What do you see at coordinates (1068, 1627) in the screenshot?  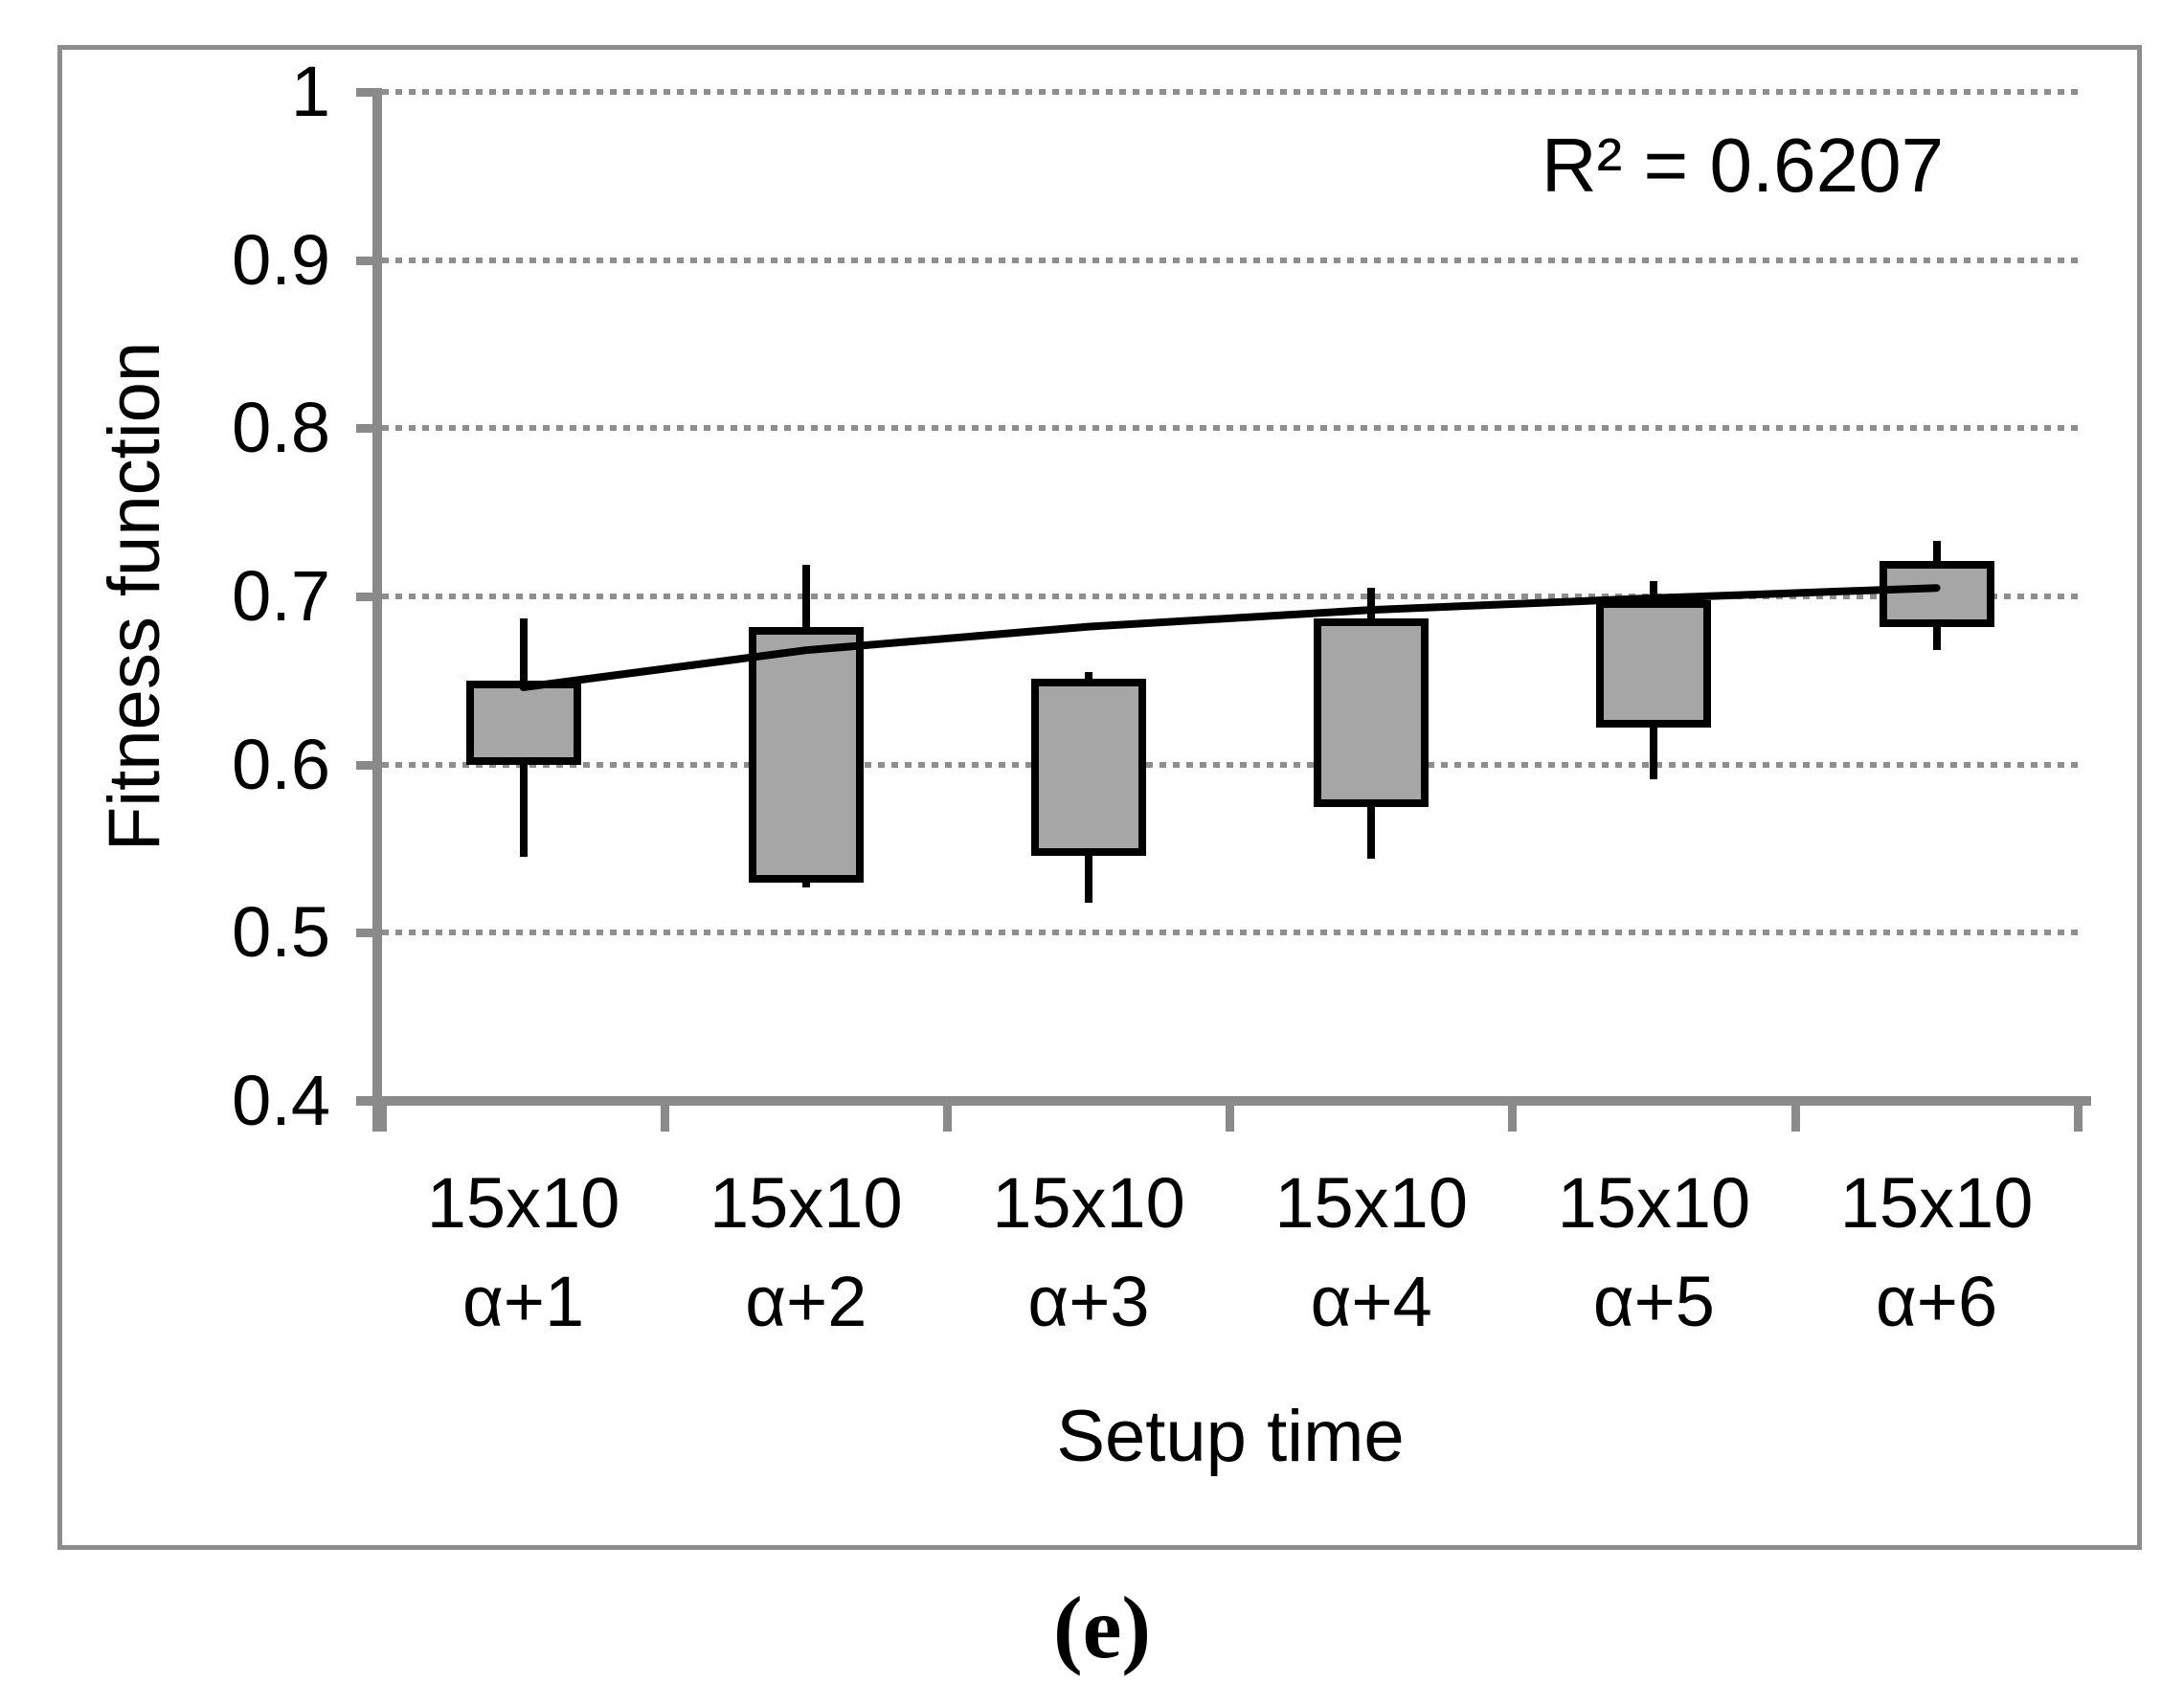 I see `caption-open-paren: (` at bounding box center [1068, 1627].